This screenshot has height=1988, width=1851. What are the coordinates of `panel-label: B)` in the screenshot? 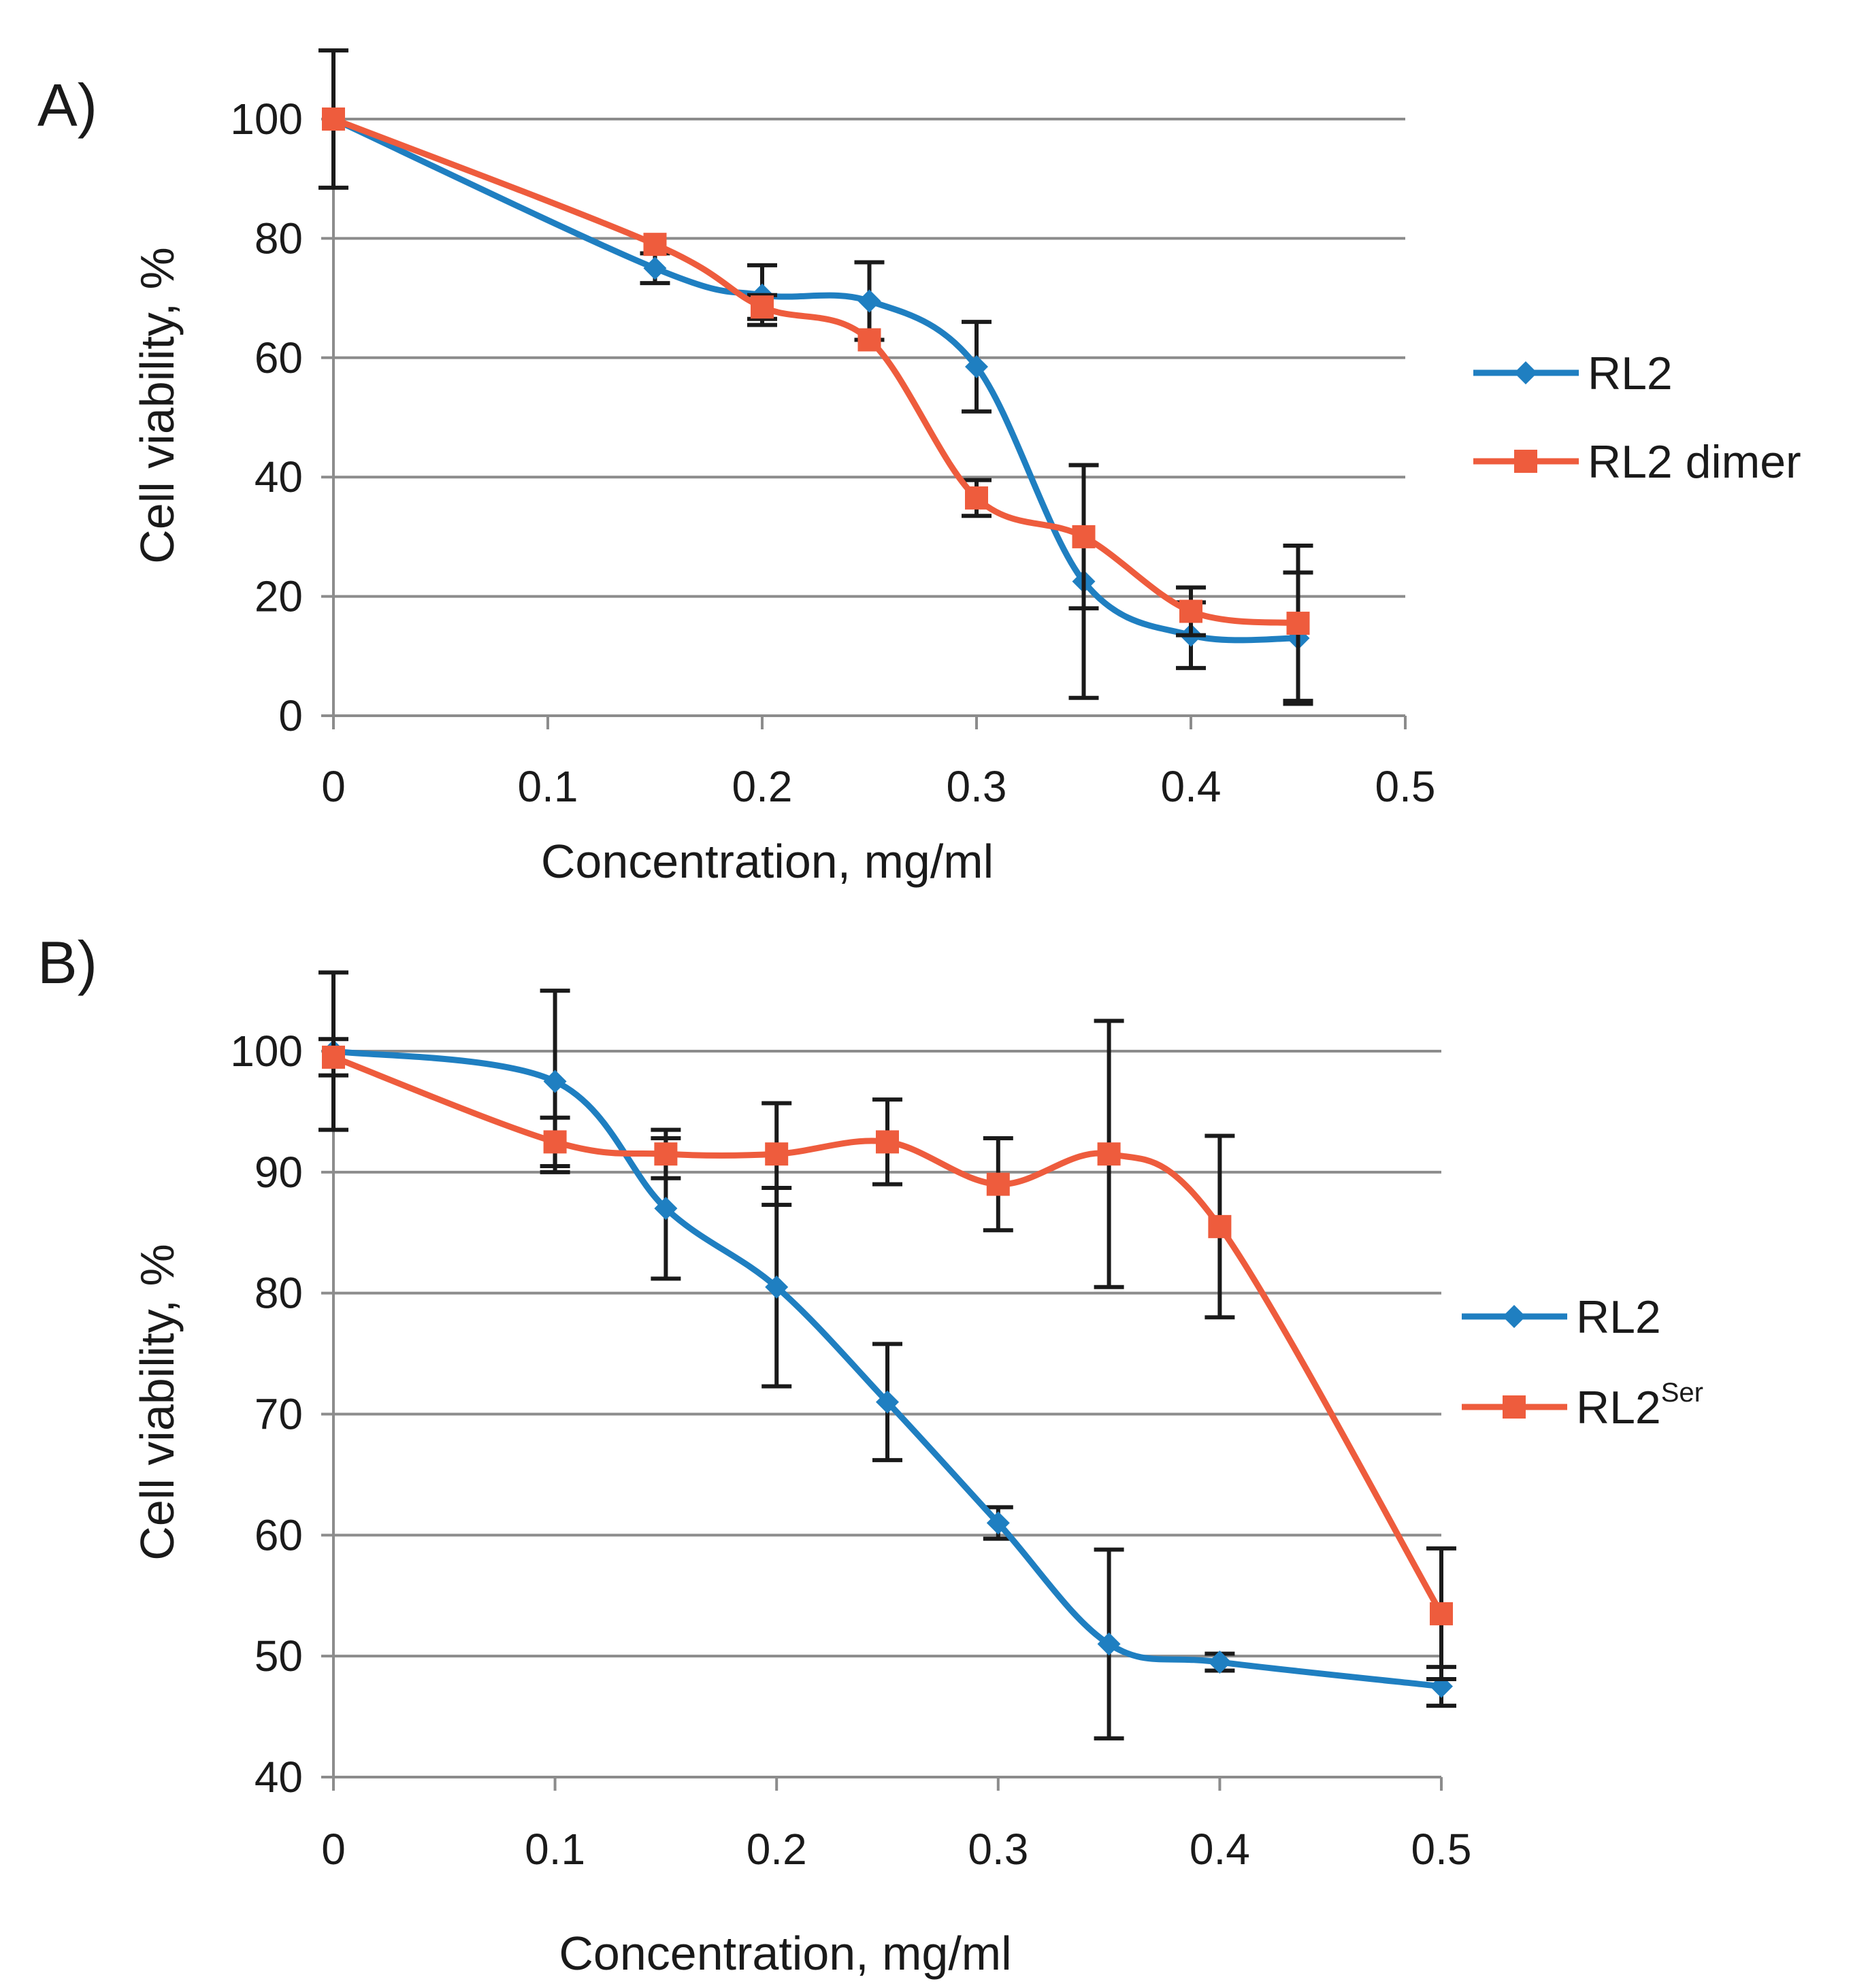 It's located at (67, 962).